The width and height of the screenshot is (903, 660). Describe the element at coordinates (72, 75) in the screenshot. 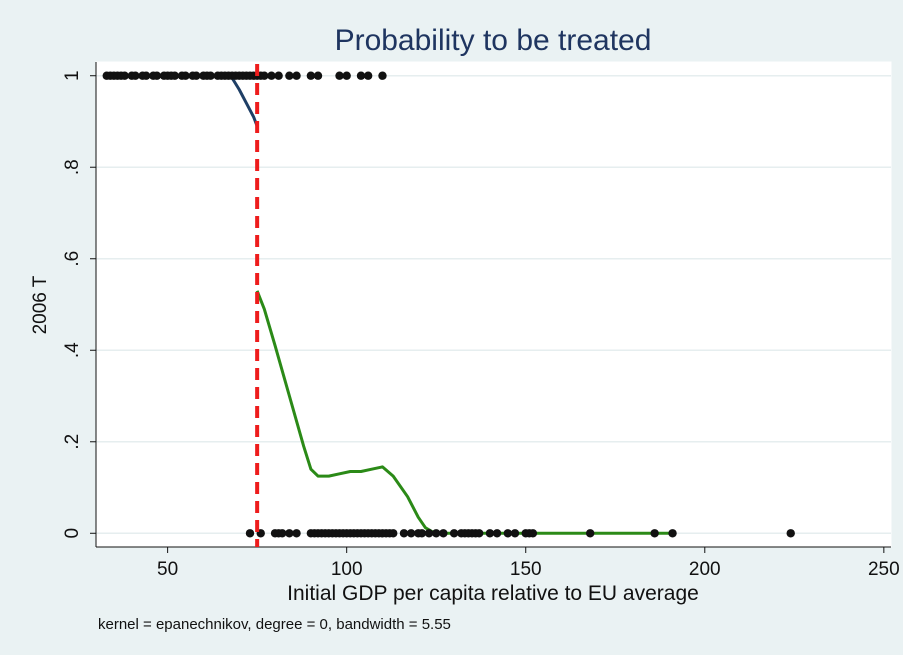

I see `y-tick-label: 1` at that location.